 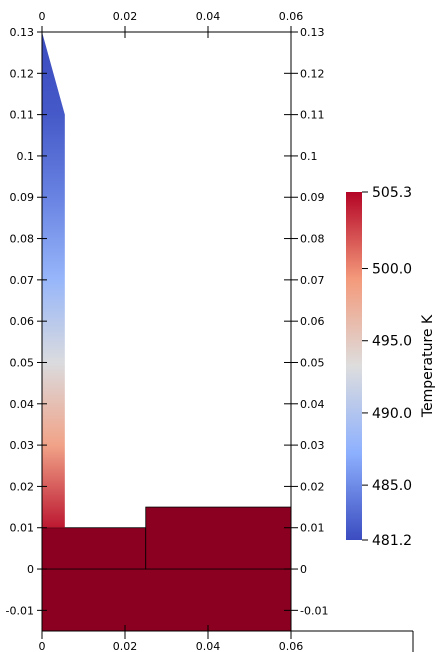 What do you see at coordinates (22, 73) in the screenshot?
I see `y-tick-label-left: 0.12` at bounding box center [22, 73].